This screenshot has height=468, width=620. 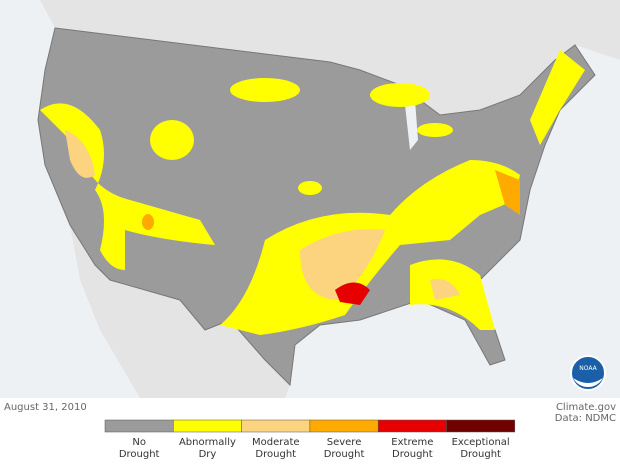 I want to click on legend-label: Moderate Drought, so click(x=276, y=448).